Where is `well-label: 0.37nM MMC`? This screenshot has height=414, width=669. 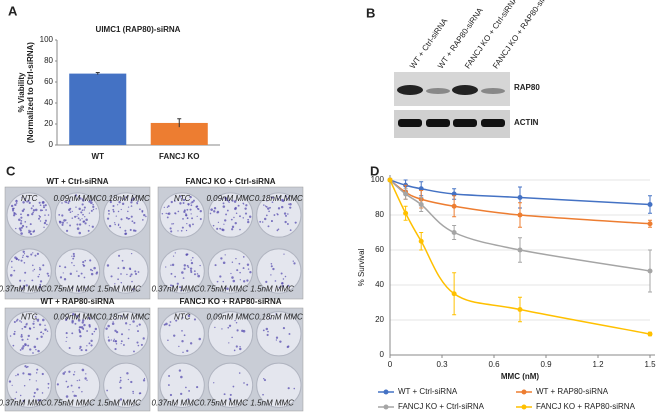 well-label: 0.37nM MMC is located at coordinates (23, 403).